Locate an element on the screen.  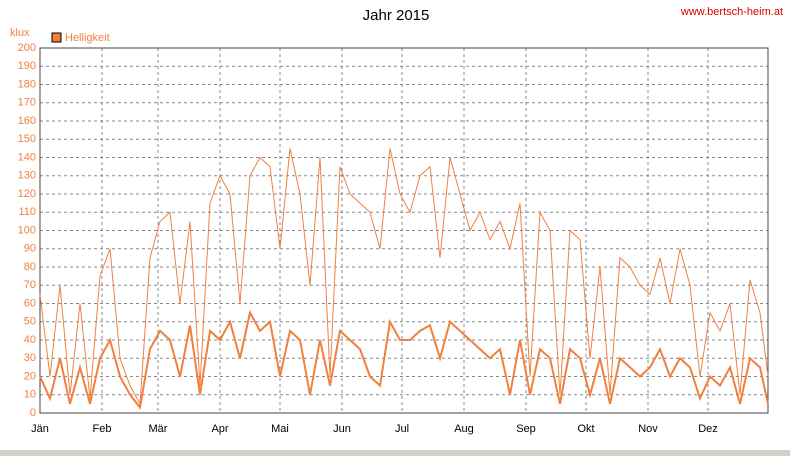
y-tick-label: 30 is located at coordinates (30, 358).